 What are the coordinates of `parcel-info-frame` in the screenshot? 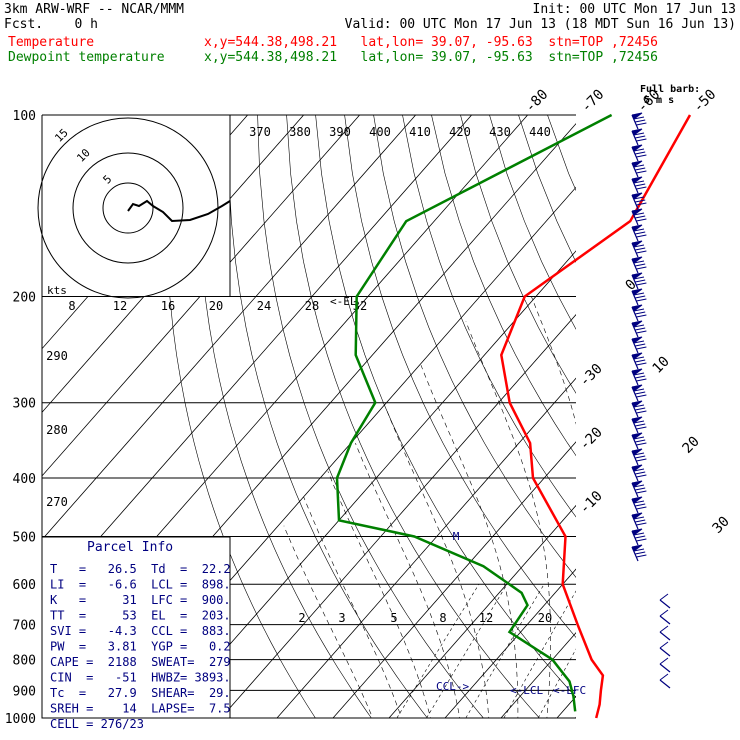 It's located at (136, 627).